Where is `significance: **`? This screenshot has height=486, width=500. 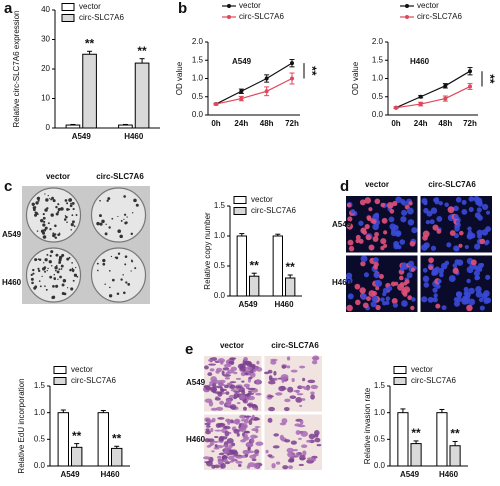
significance: ** is located at coordinates (291, 267).